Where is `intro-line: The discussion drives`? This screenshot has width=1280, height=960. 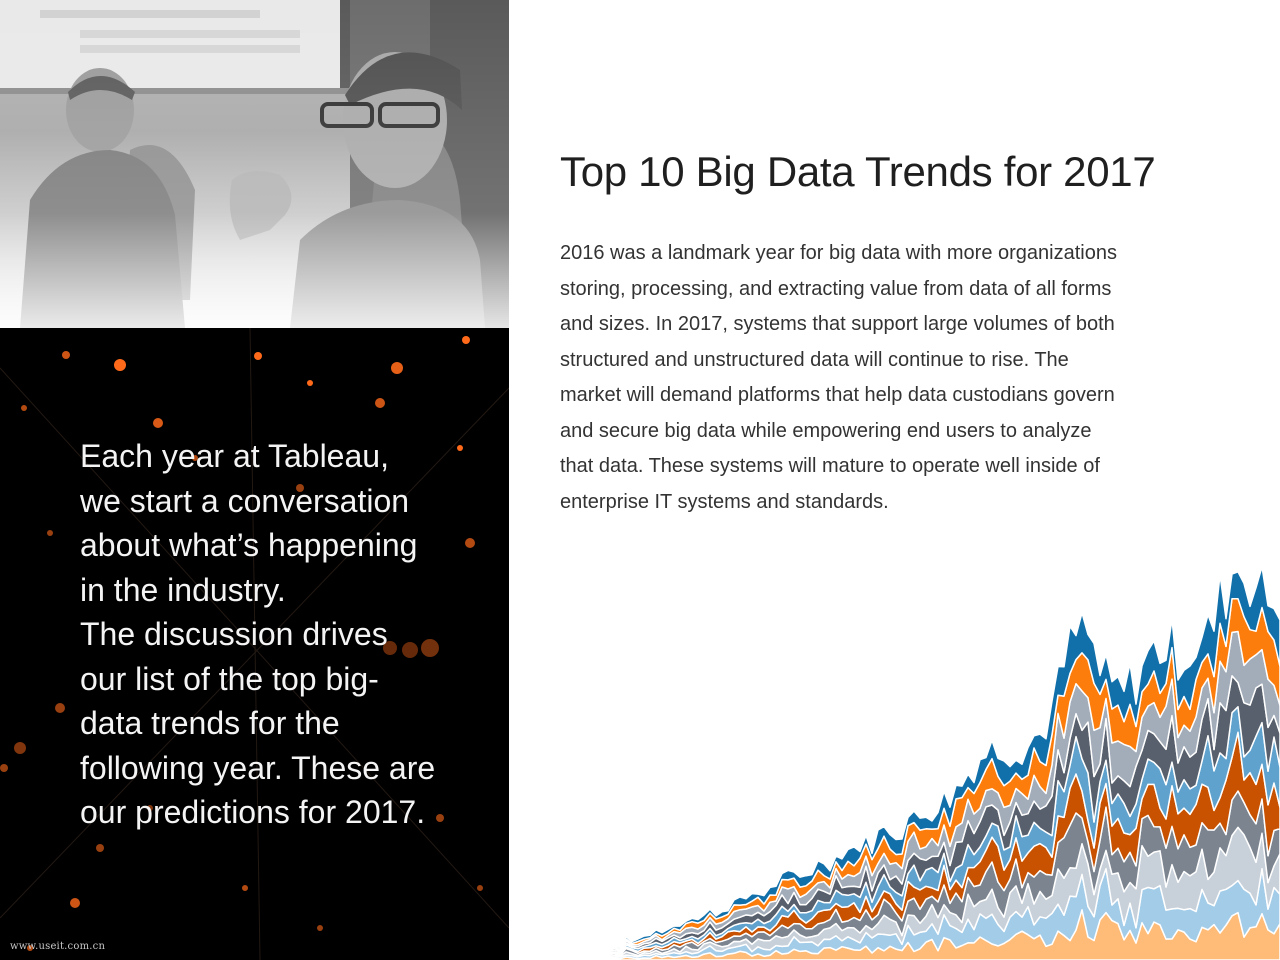 intro-line: The discussion drives is located at coordinates (234, 634).